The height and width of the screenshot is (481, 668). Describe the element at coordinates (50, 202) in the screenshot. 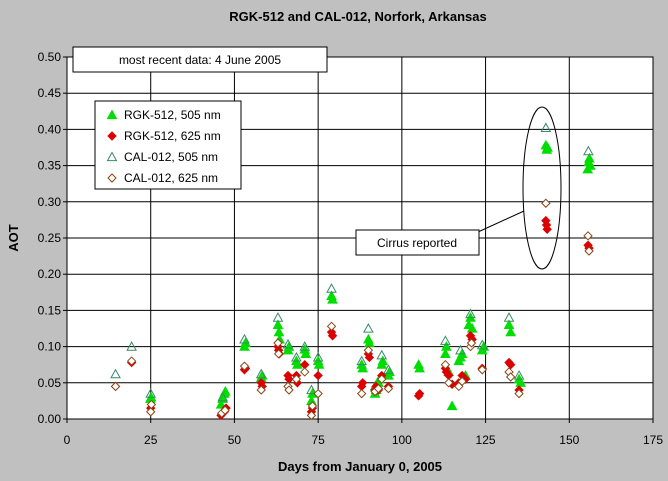

I see `y-tick-label: 0.30` at that location.